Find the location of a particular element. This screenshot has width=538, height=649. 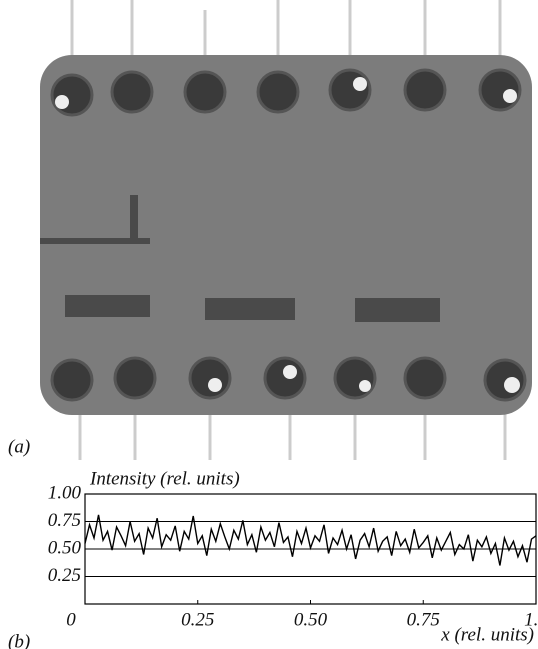

x-tick-label: 0 is located at coordinates (71, 619).